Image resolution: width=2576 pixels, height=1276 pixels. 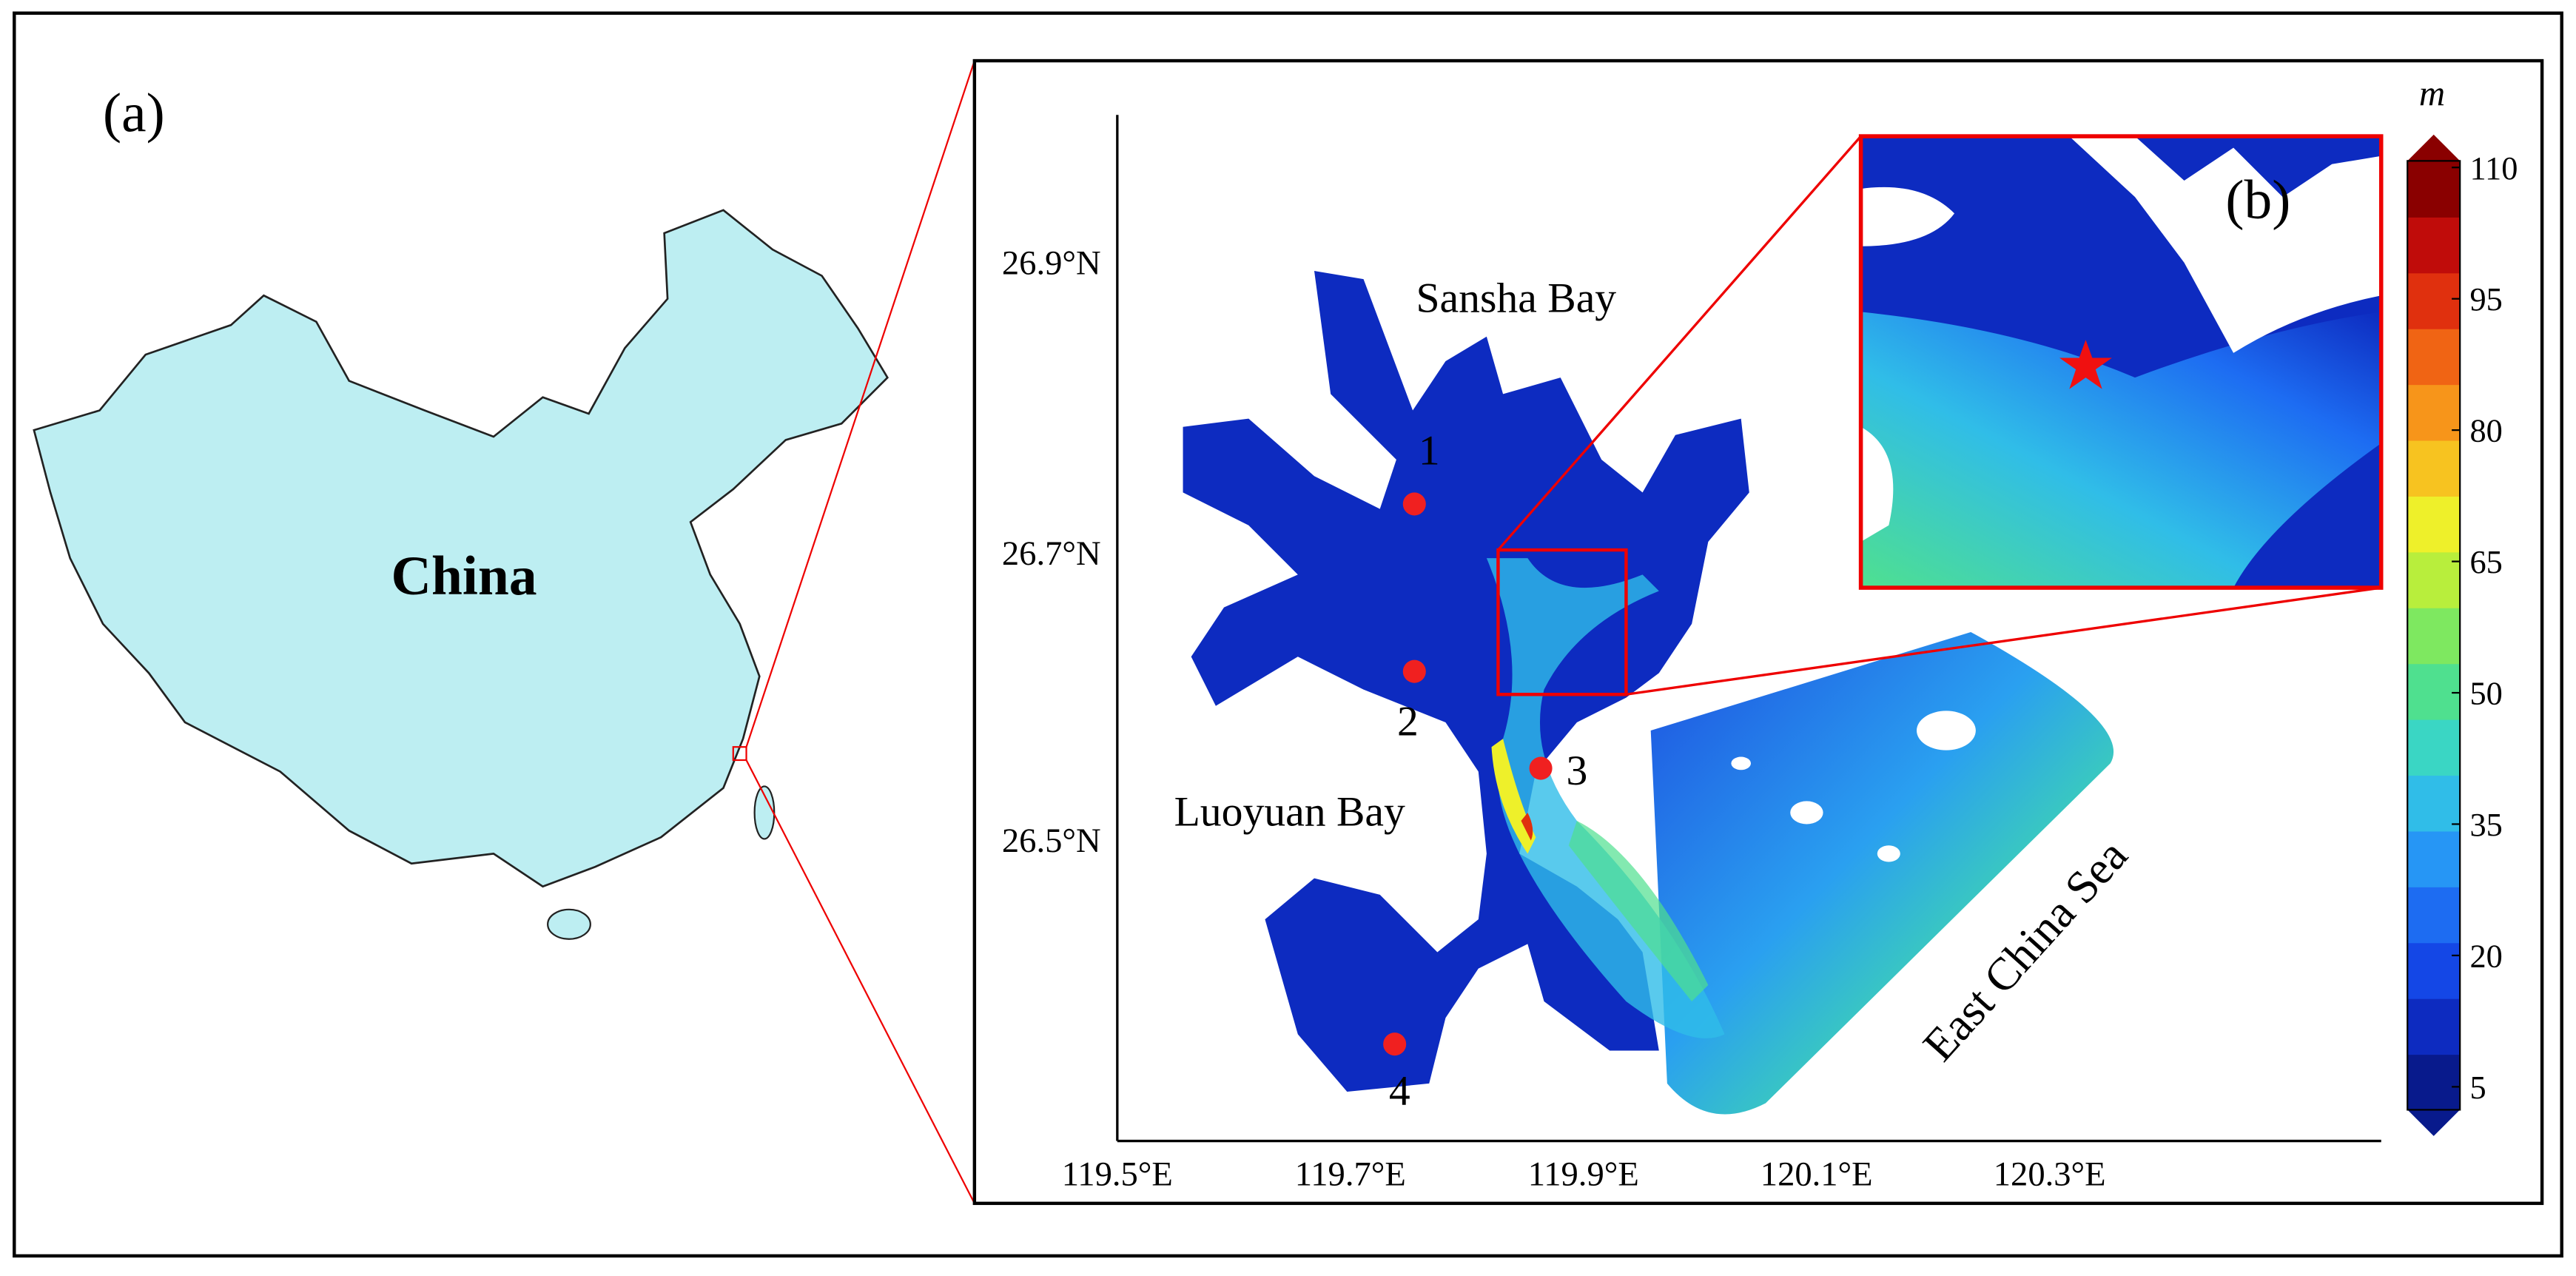 I want to click on colorbar-tick-label: 95, so click(x=2486, y=299).